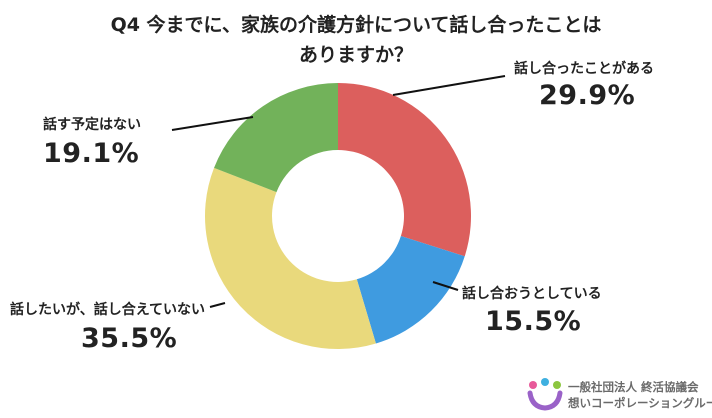 The image size is (712, 418). What do you see at coordinates (91, 153) in the screenshot?
I see `slice-percent-4: 19.1%` at bounding box center [91, 153].